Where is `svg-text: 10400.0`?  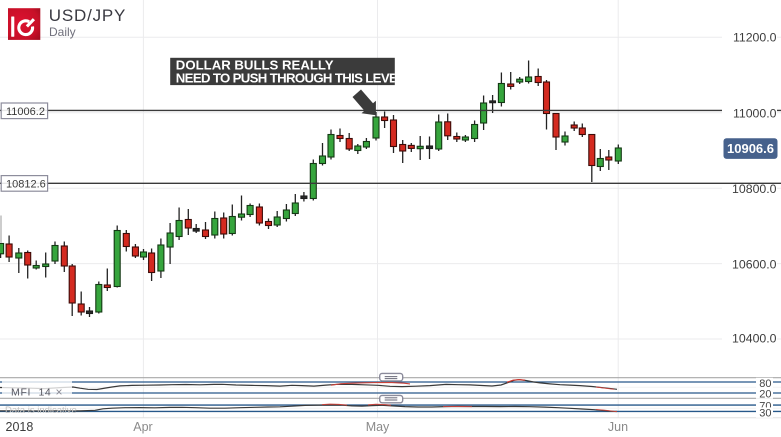
svg-text: 10400.0 is located at coordinates (754, 339).